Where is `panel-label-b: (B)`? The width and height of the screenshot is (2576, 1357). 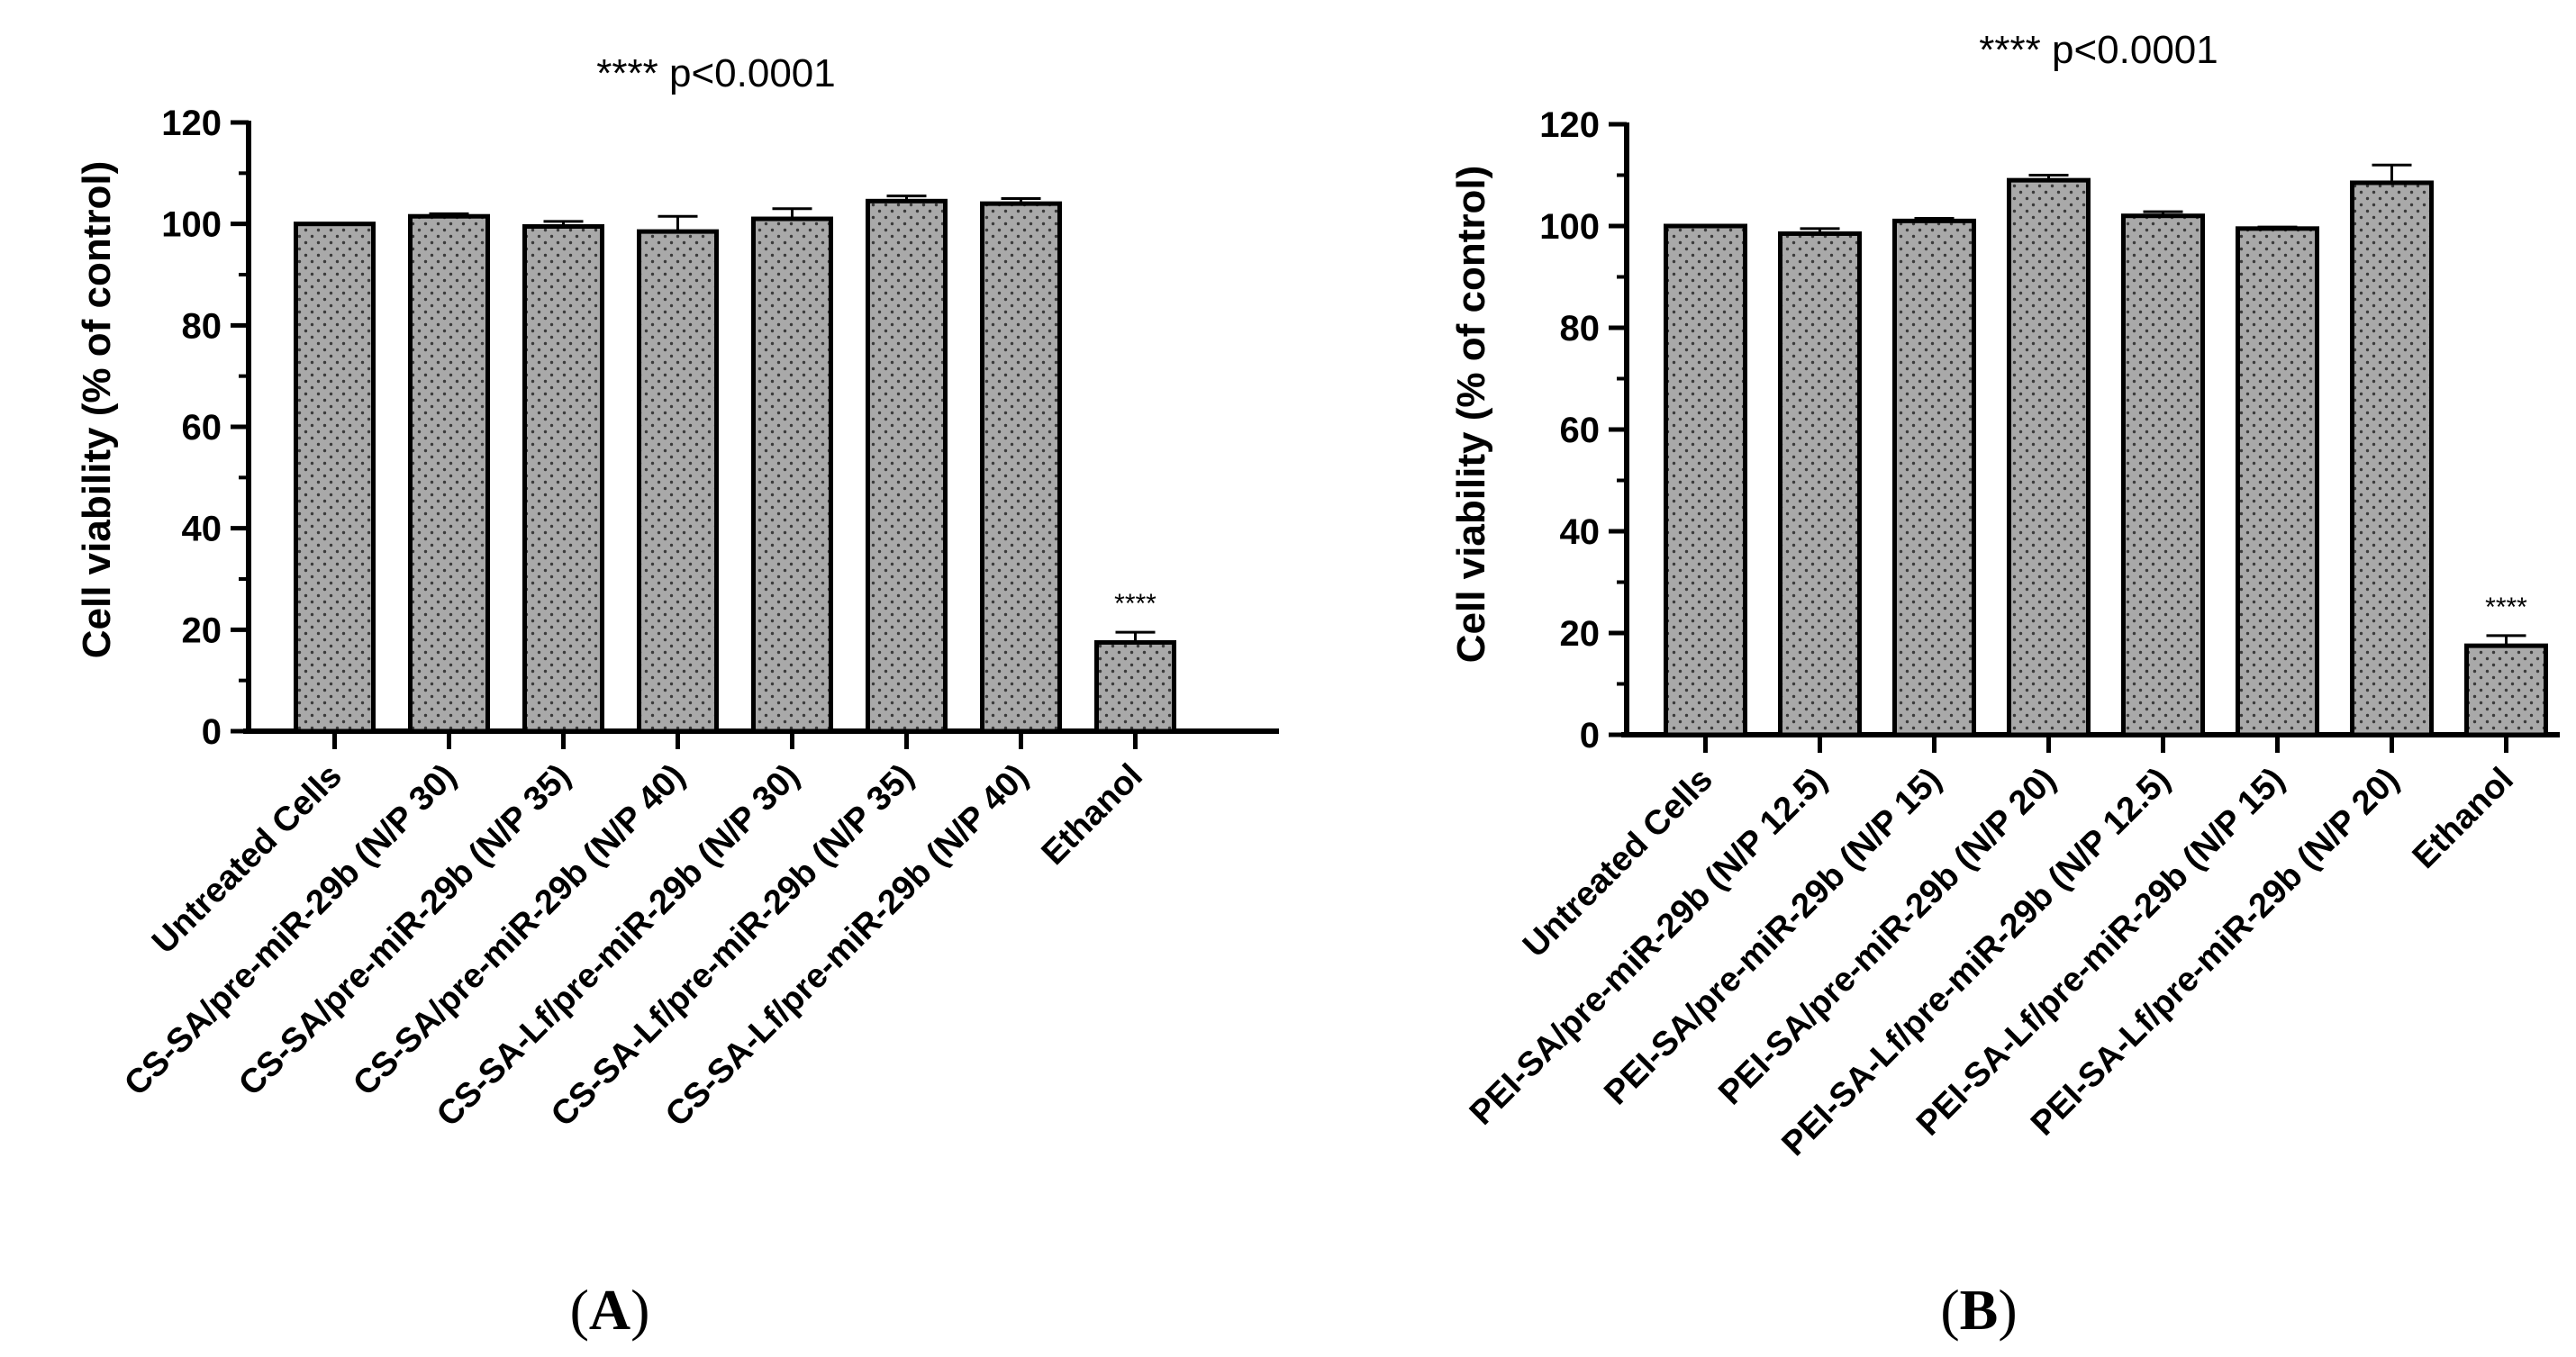
panel-label-b: (B) is located at coordinates (1978, 1310).